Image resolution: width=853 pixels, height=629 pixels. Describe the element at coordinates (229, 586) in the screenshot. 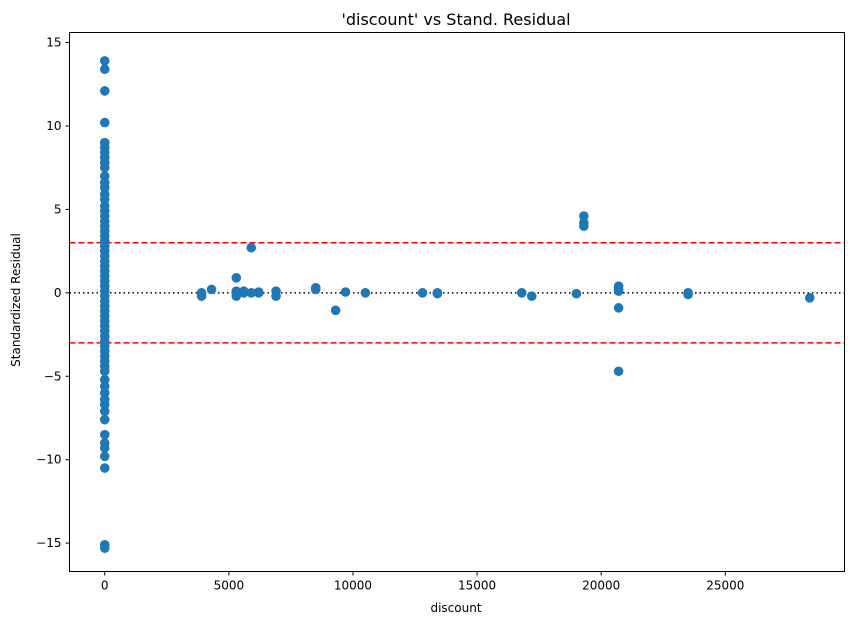

I see `x-tick-label: 5000` at that location.